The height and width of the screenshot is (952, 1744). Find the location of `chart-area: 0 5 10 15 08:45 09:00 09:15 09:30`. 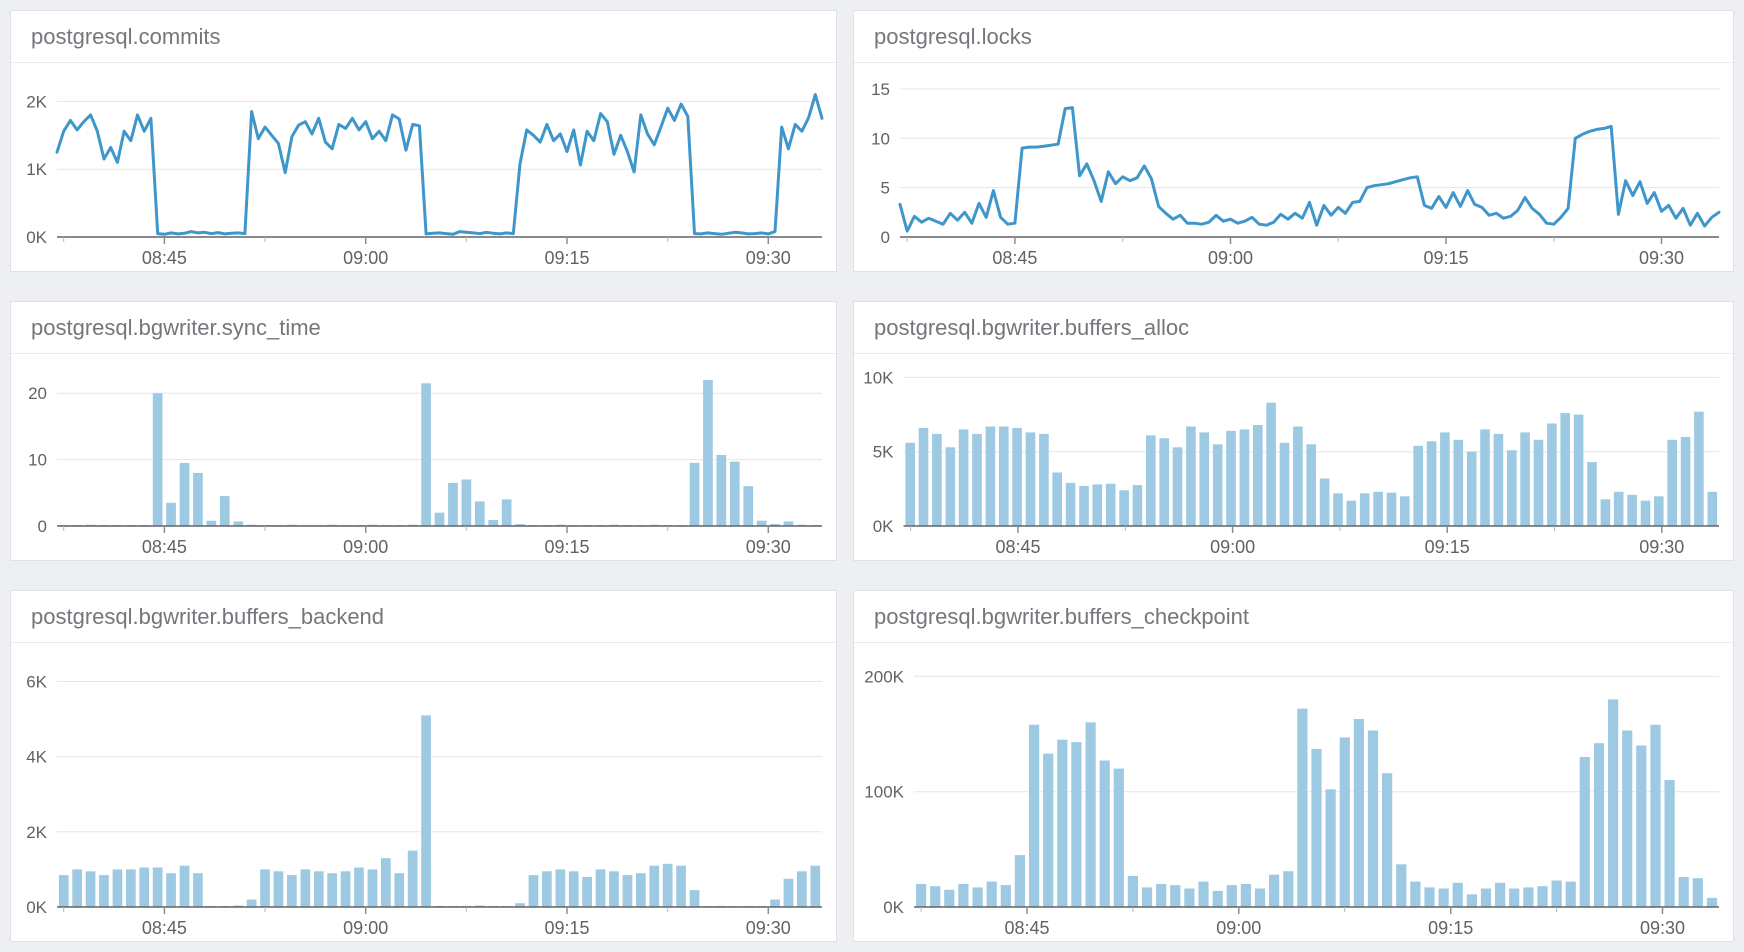

chart-area: 0 5 10 15 08:45 09:00 09:15 09:30 is located at coordinates (1293, 167).